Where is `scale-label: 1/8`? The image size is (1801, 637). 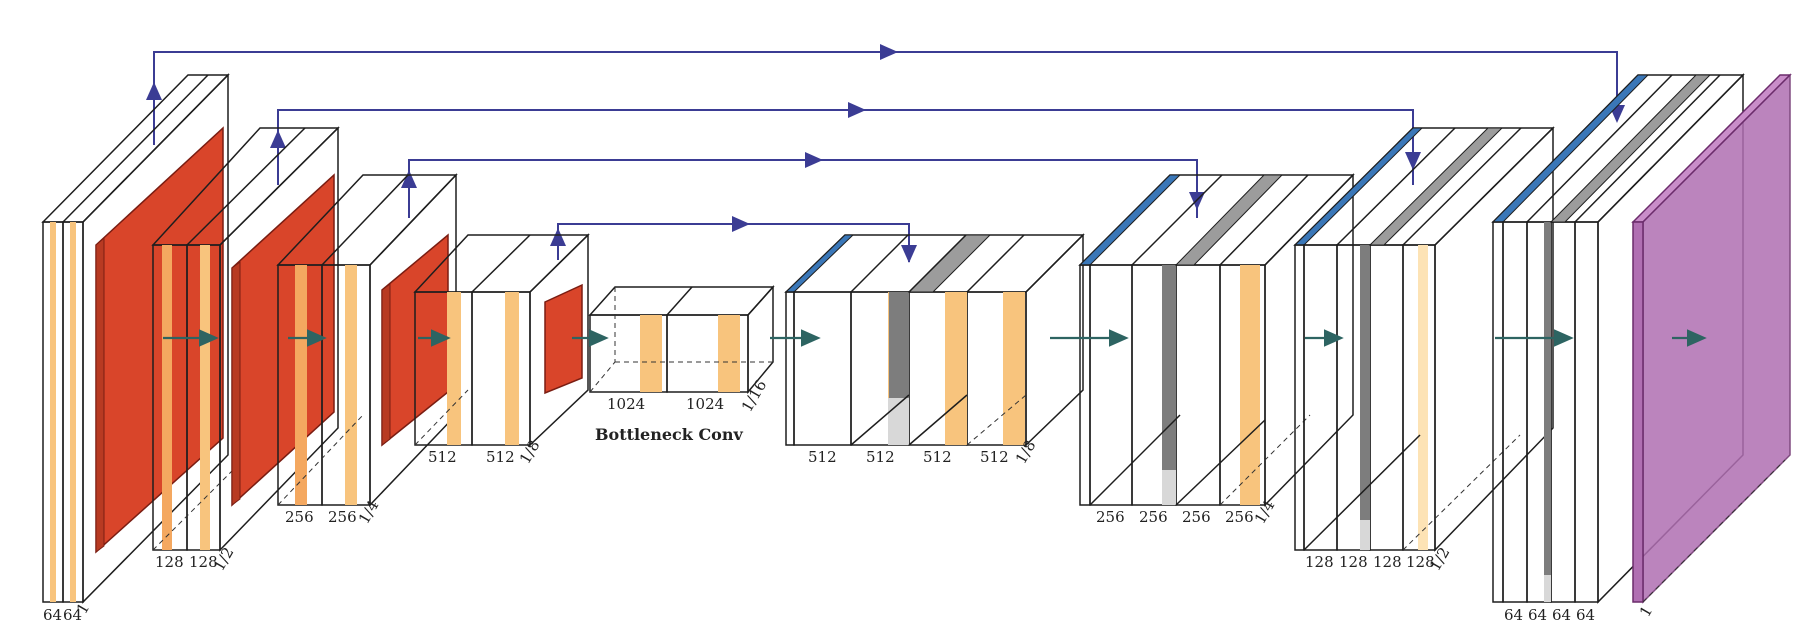
scale-label: 1/8 is located at coordinates (530, 452).